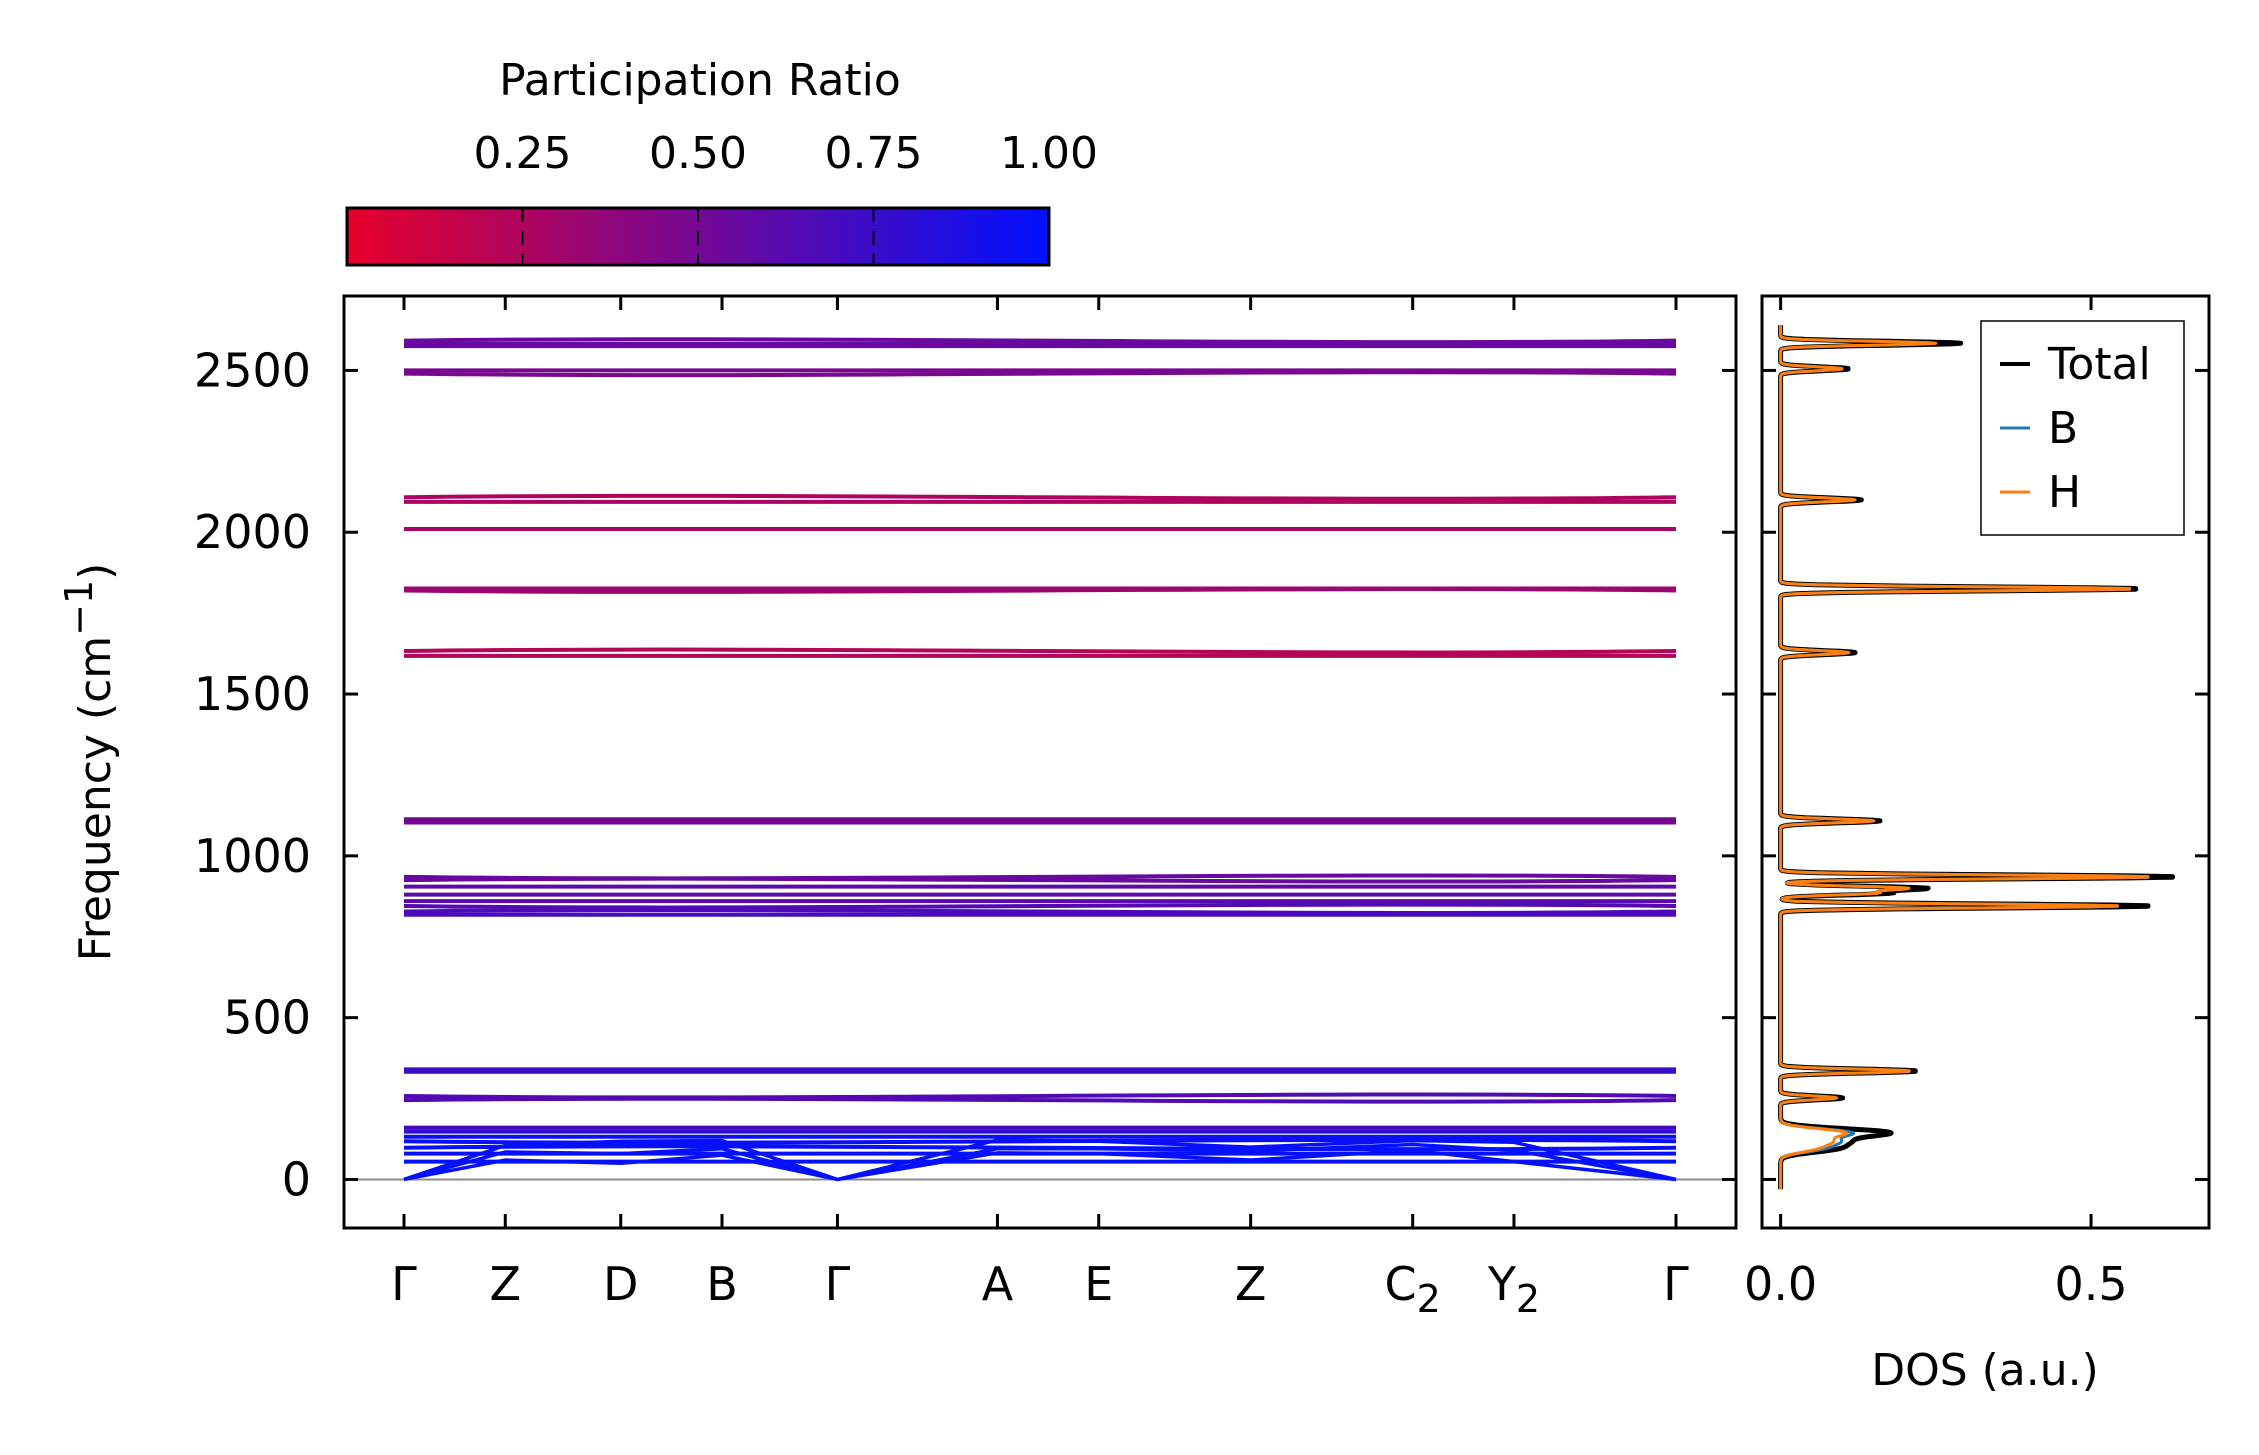 This screenshot has width=2259, height=1455. What do you see at coordinates (998, 1284) in the screenshot?
I see `kpoint-label: A` at bounding box center [998, 1284].